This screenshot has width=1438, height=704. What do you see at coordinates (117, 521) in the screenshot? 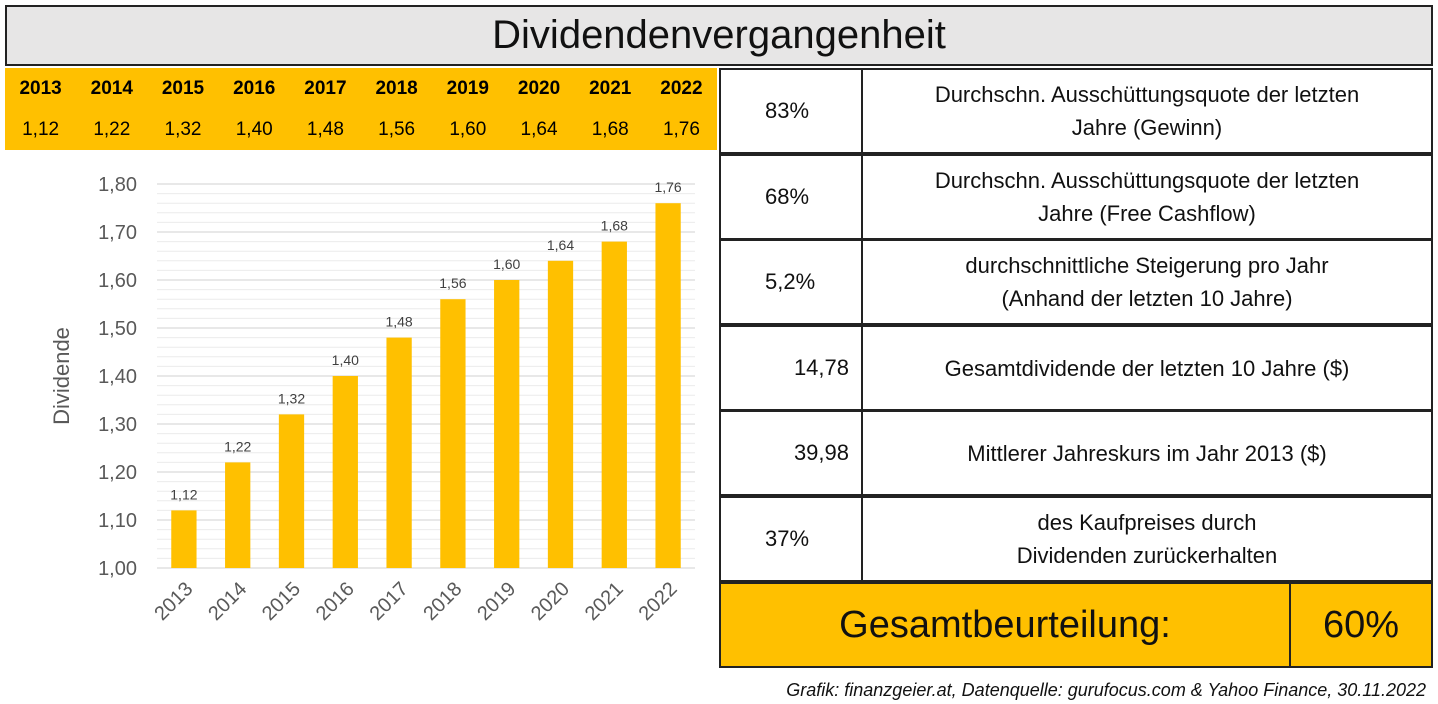
I see `y-tick-label: 1,10` at bounding box center [117, 521].